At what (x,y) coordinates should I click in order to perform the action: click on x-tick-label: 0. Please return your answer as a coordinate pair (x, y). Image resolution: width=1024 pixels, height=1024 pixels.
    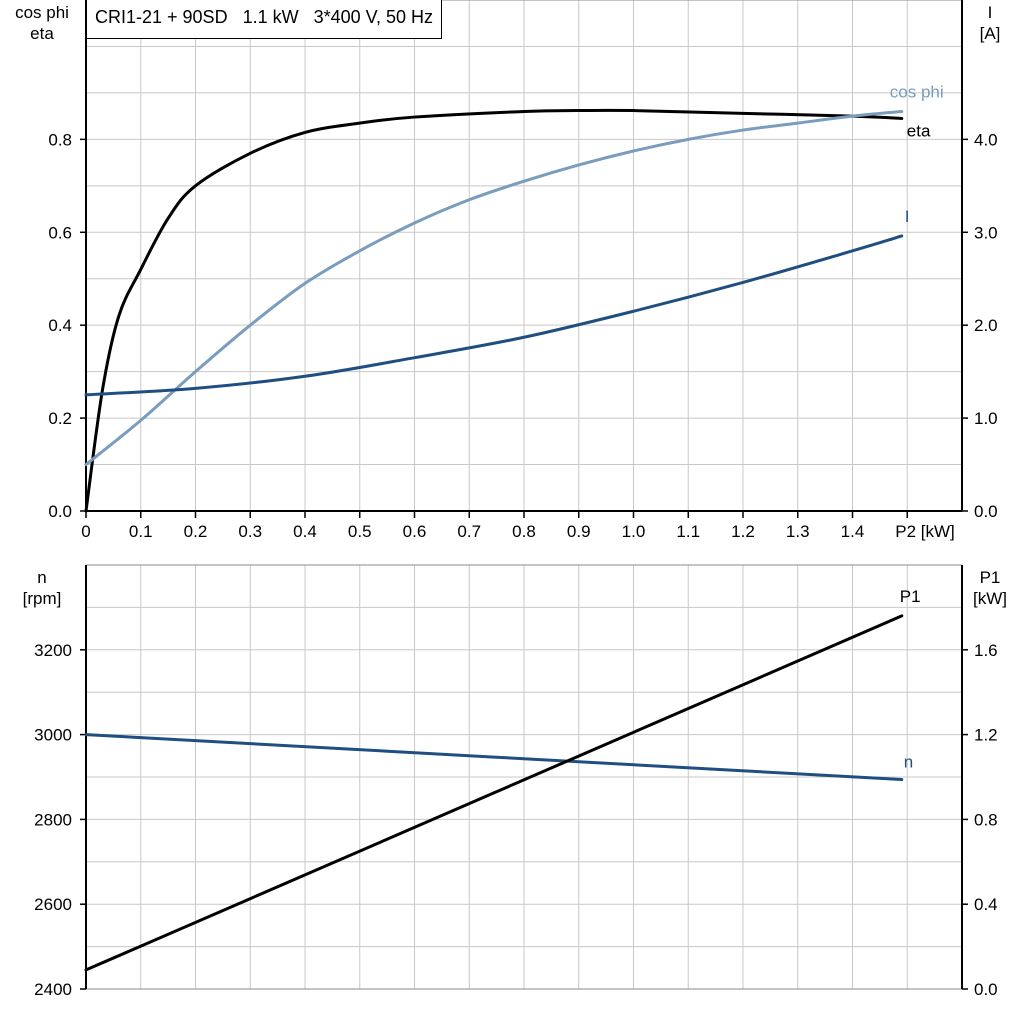
    Looking at the image, I should click on (85, 531).